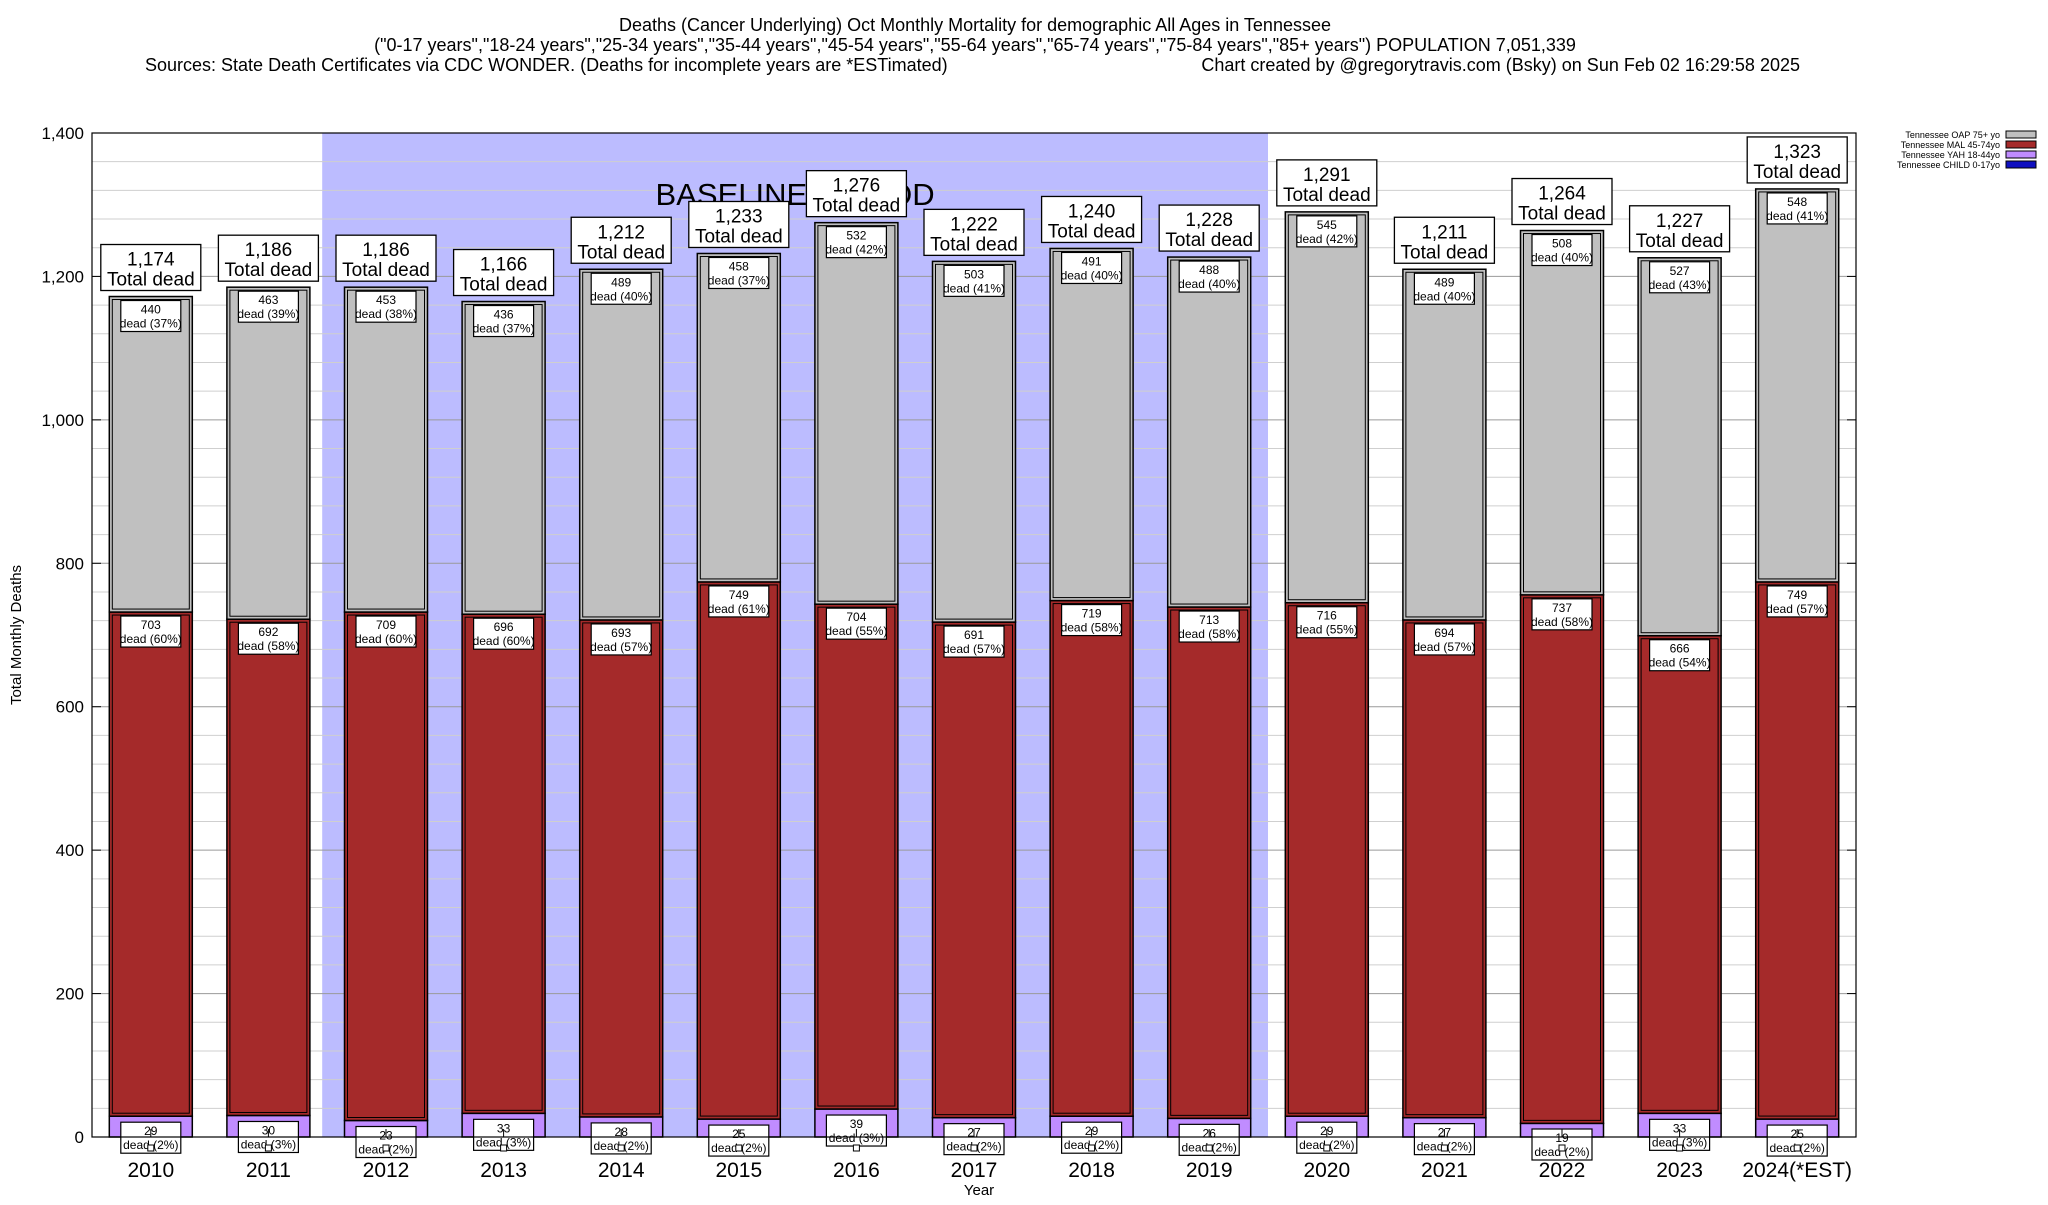 This screenshot has height=1205, width=2048. I want to click on total-label-value: 1,211, so click(1444, 232).